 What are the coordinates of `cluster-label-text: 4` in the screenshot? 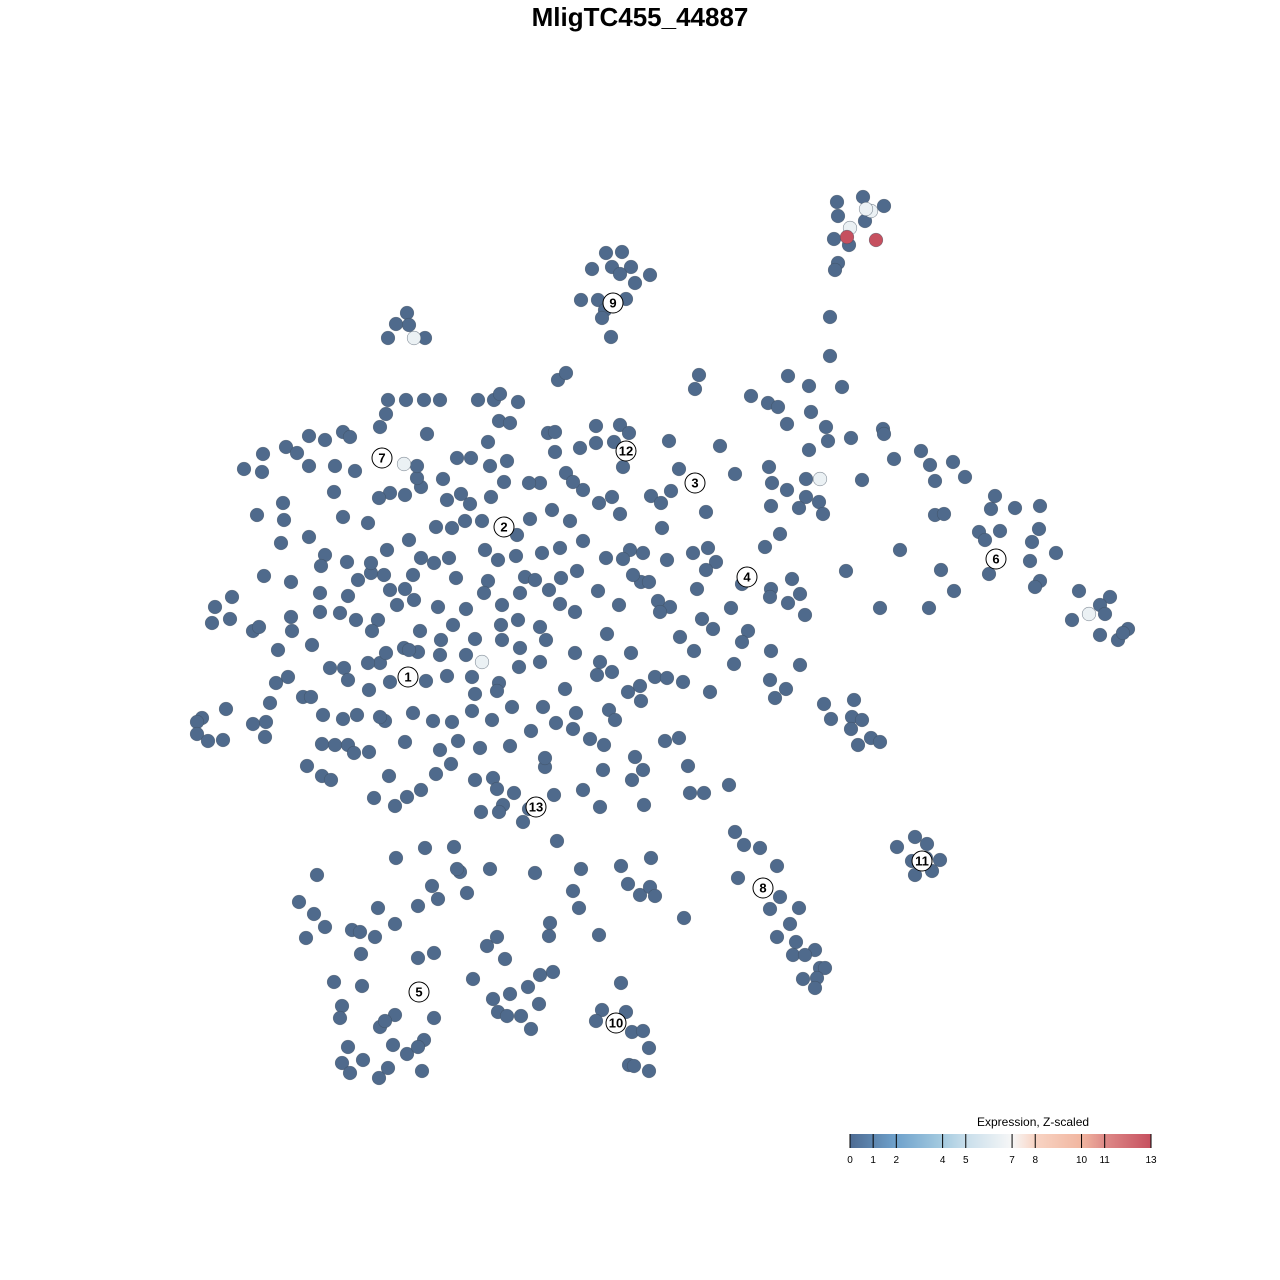 It's located at (747, 577).